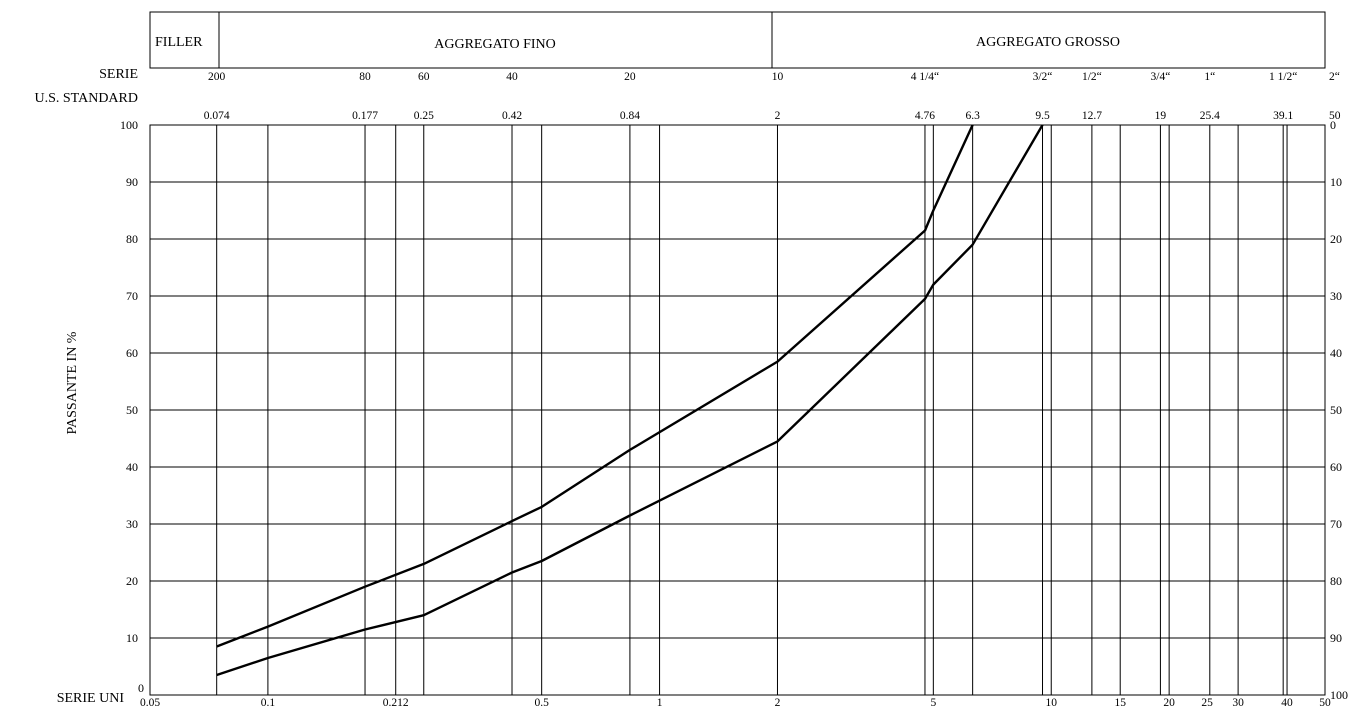  What do you see at coordinates (132, 524) in the screenshot?
I see `y-tick-label: 30` at bounding box center [132, 524].